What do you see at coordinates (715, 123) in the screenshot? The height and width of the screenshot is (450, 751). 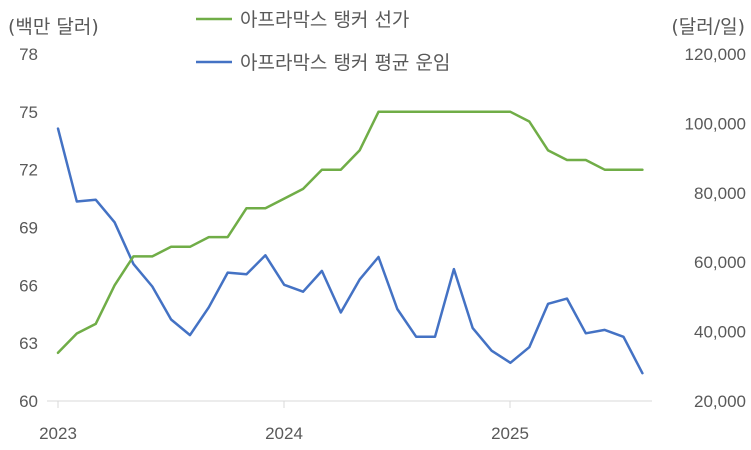 I see `right-tick-label: 100,000` at bounding box center [715, 123].